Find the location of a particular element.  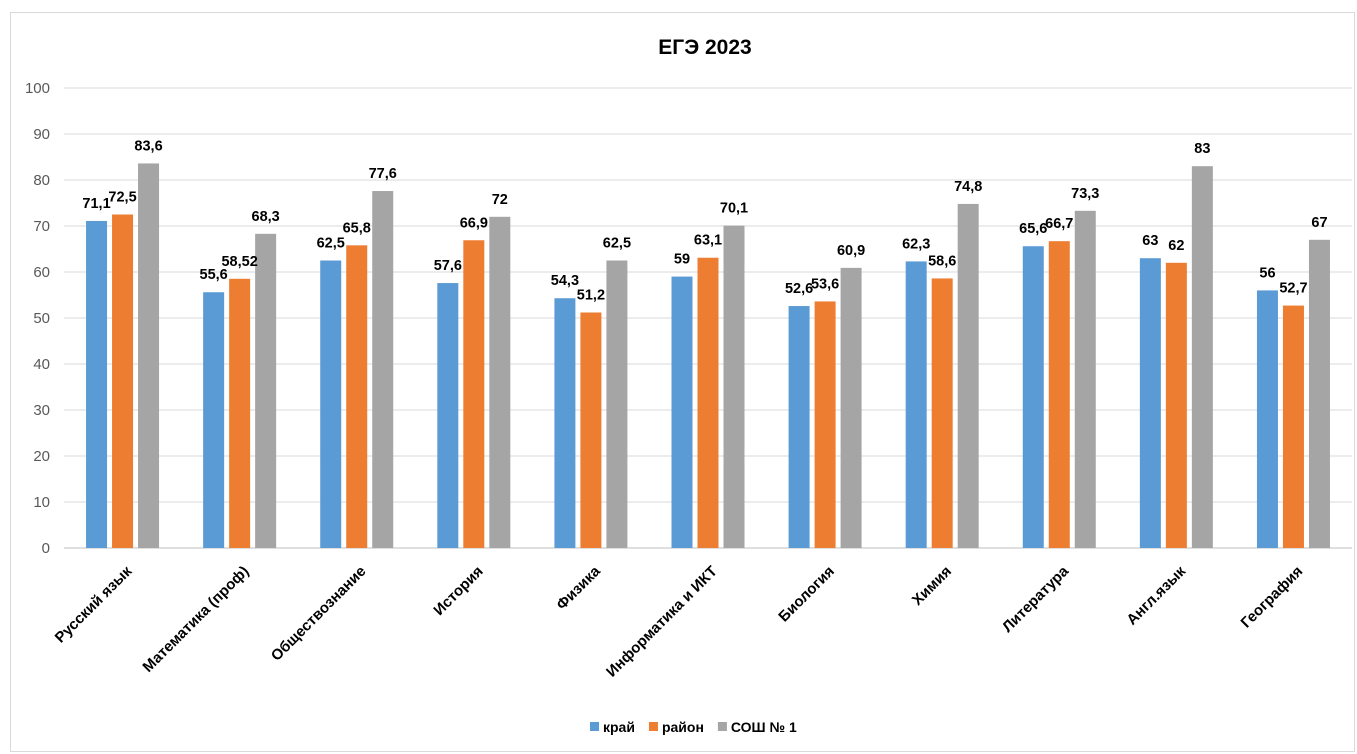

data-label: 72,5 is located at coordinates (122, 198).